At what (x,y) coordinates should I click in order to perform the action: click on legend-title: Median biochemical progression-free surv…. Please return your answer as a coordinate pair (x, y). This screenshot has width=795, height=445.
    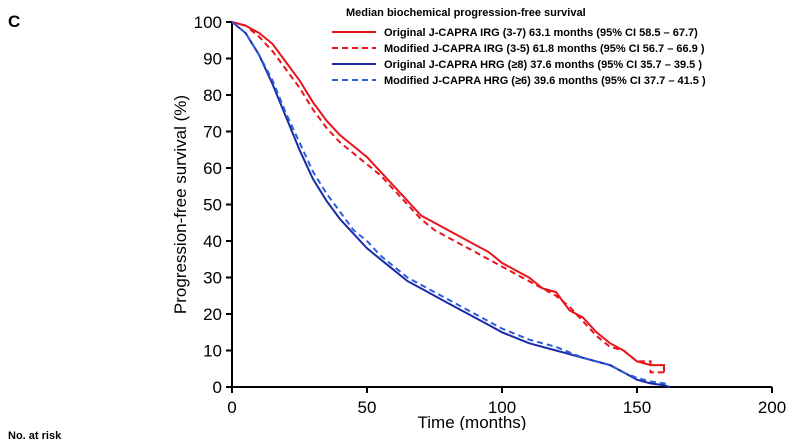
    Looking at the image, I should click on (466, 13).